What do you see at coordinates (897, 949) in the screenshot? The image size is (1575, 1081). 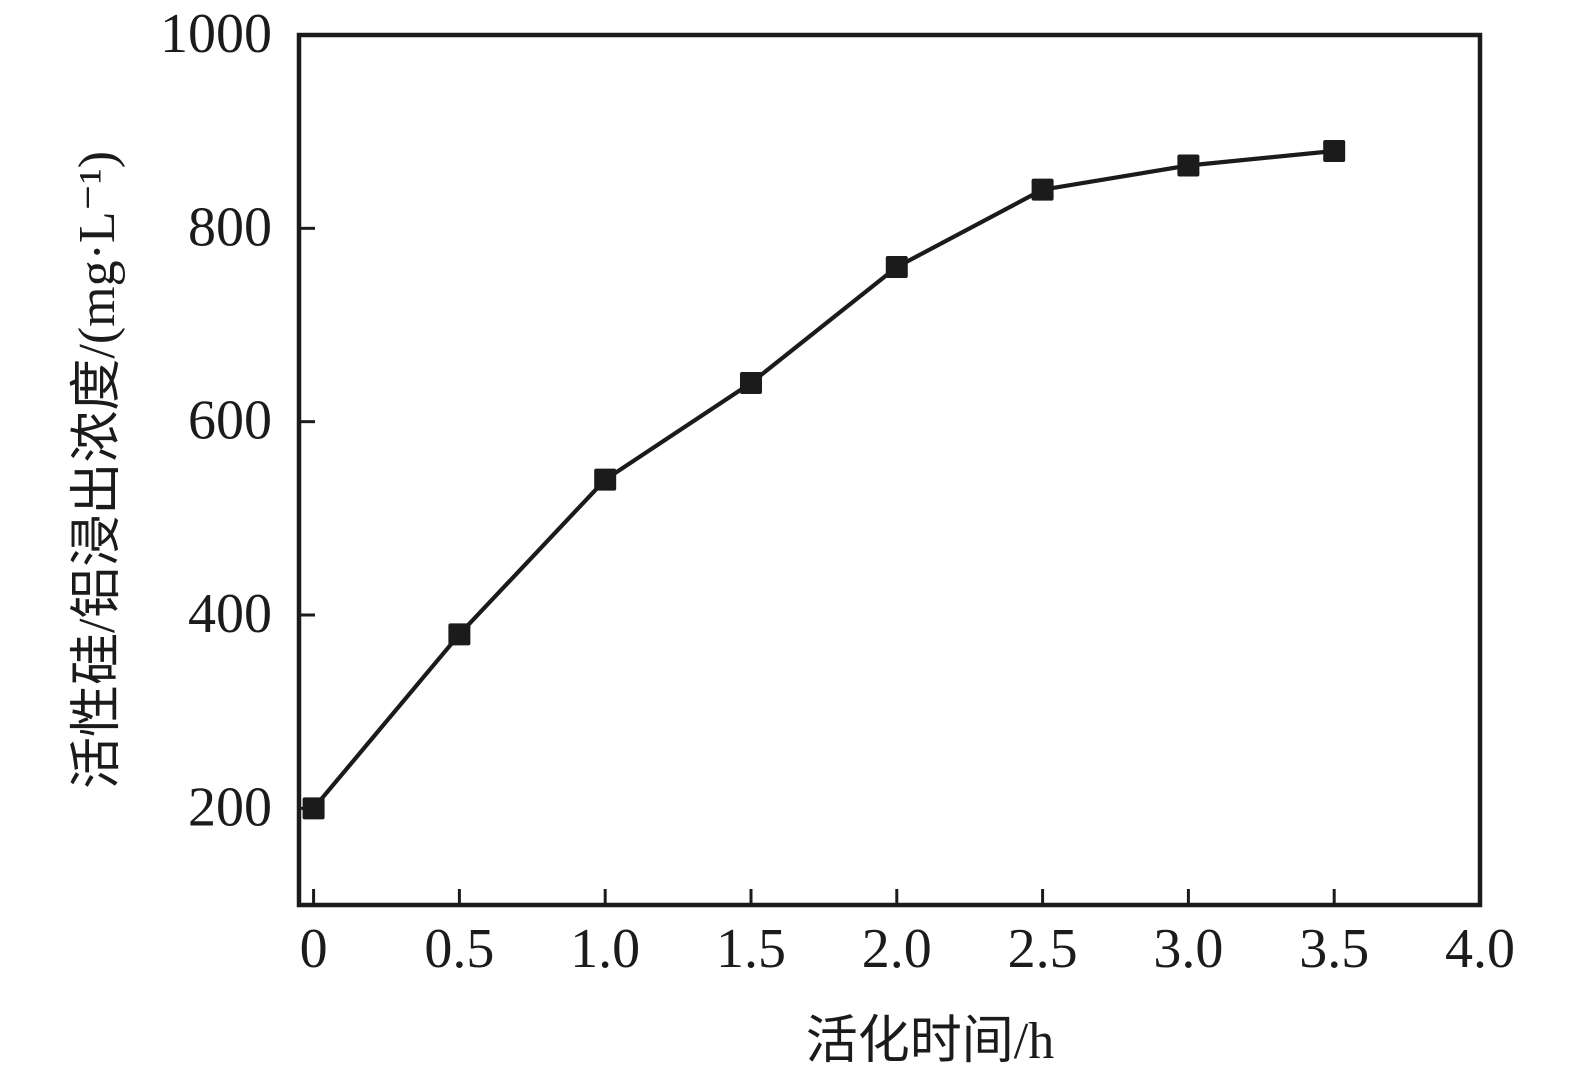 I see `x-tick-label: 2.0` at bounding box center [897, 949].